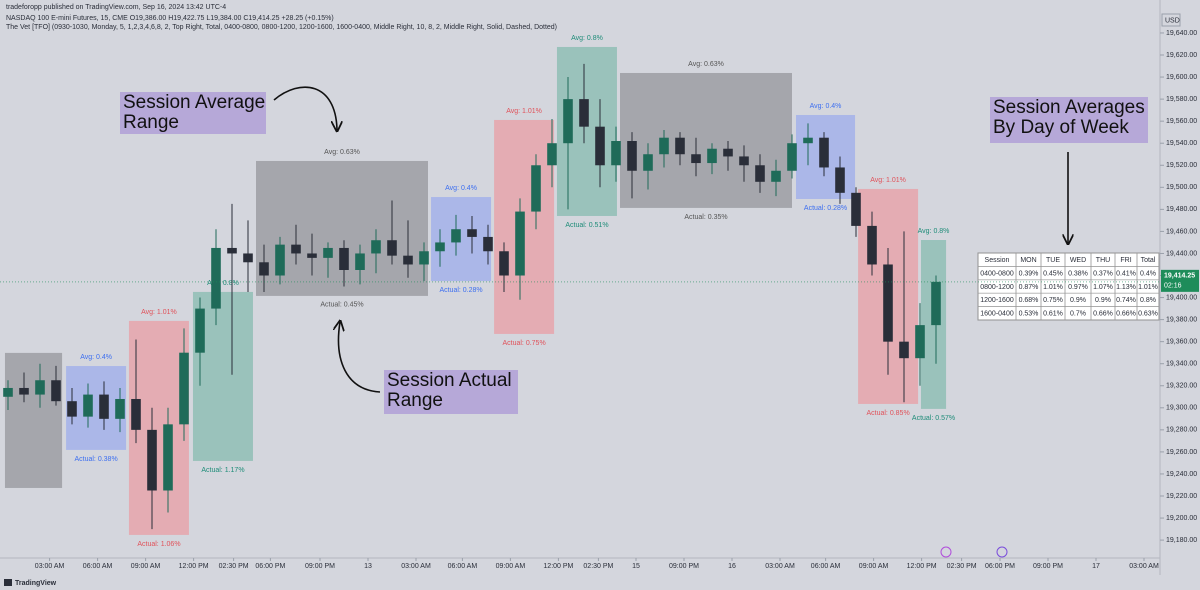  I want to click on y-tick-label: 19,540.00, so click(1181, 143).